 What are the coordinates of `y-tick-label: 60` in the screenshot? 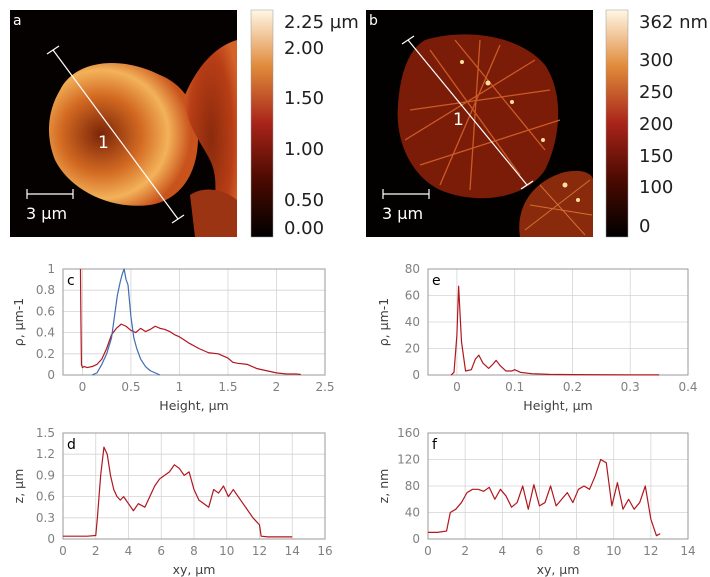 It's located at (412, 296).